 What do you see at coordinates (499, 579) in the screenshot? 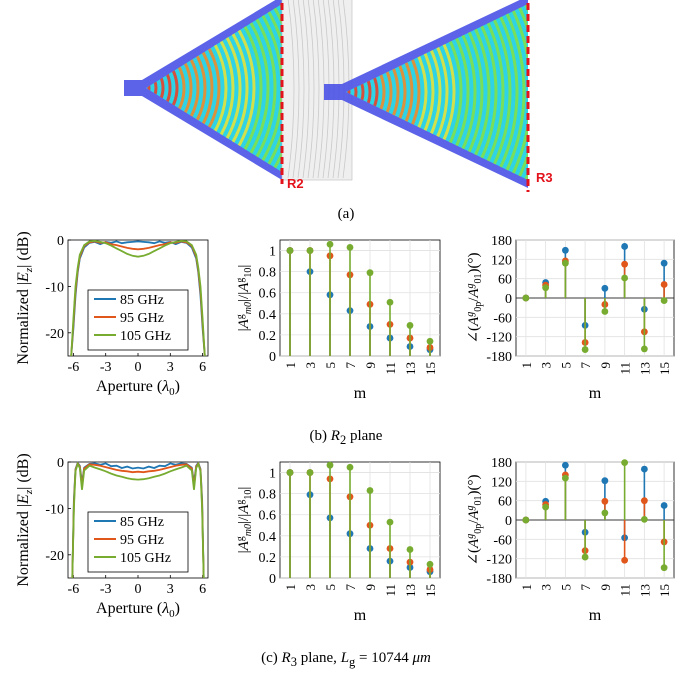
I see `y-tick-label: -180` at bounding box center [499, 579].